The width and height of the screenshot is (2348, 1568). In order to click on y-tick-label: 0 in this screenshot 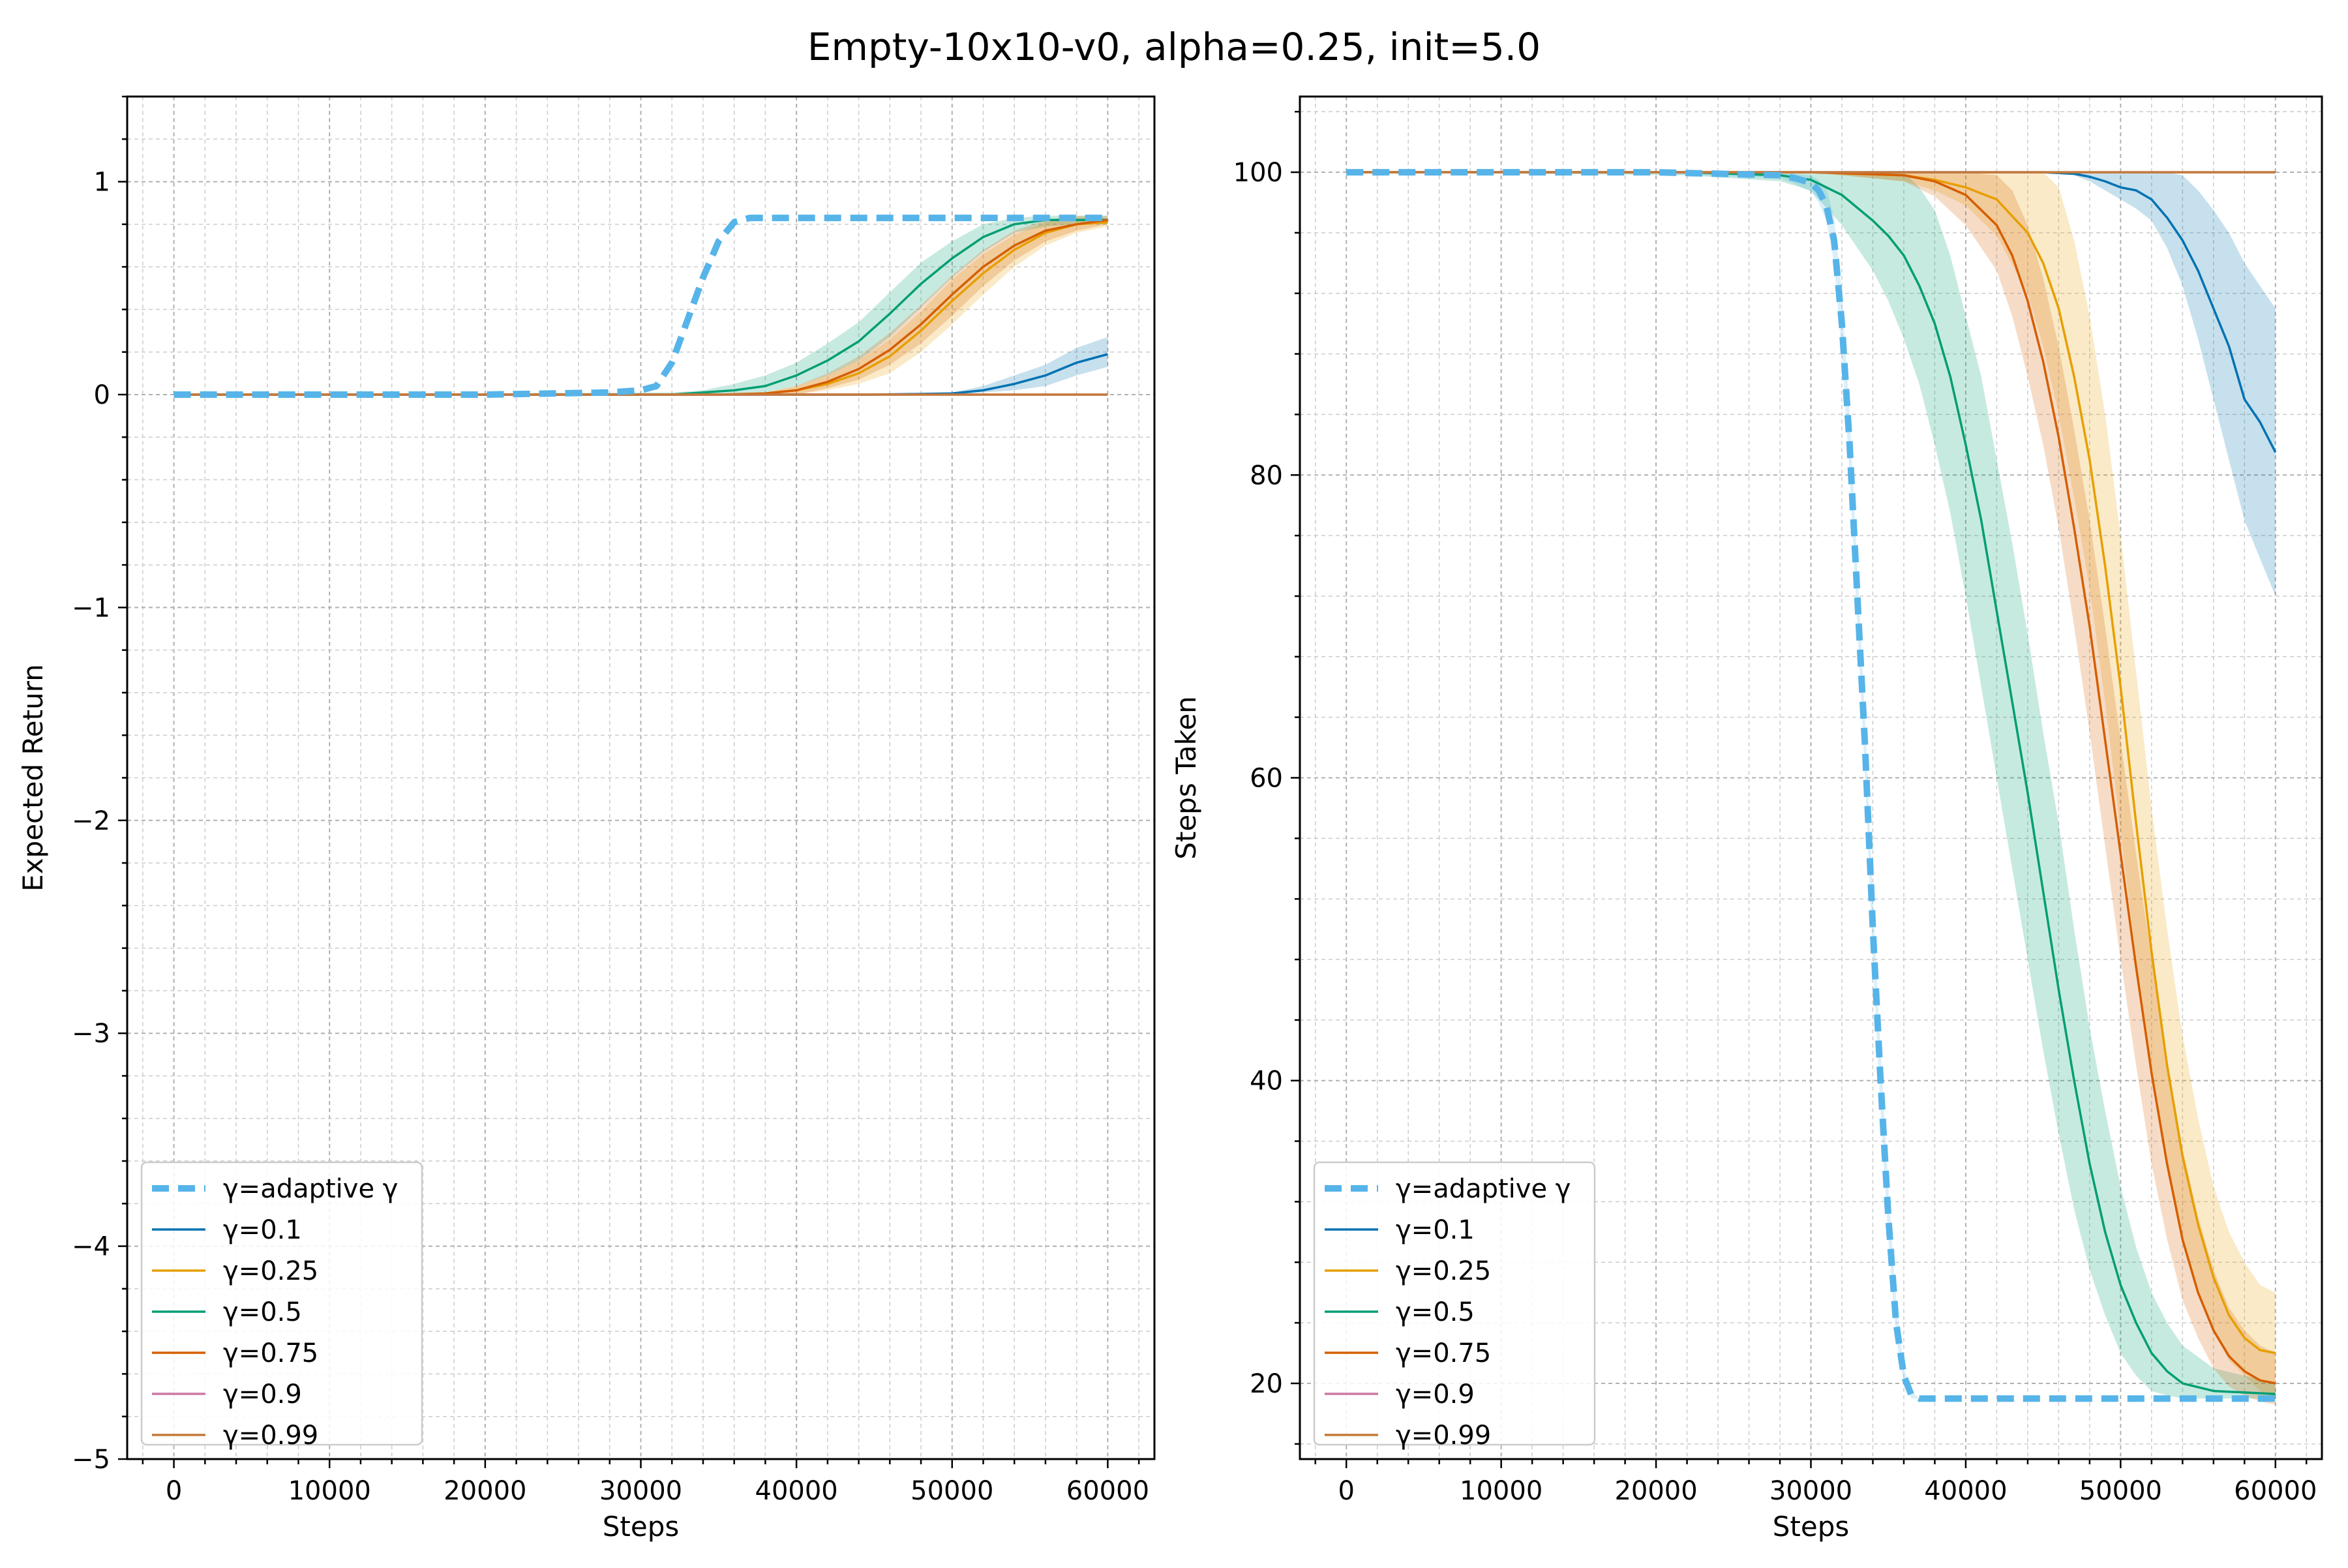, I will do `click(102, 395)`.